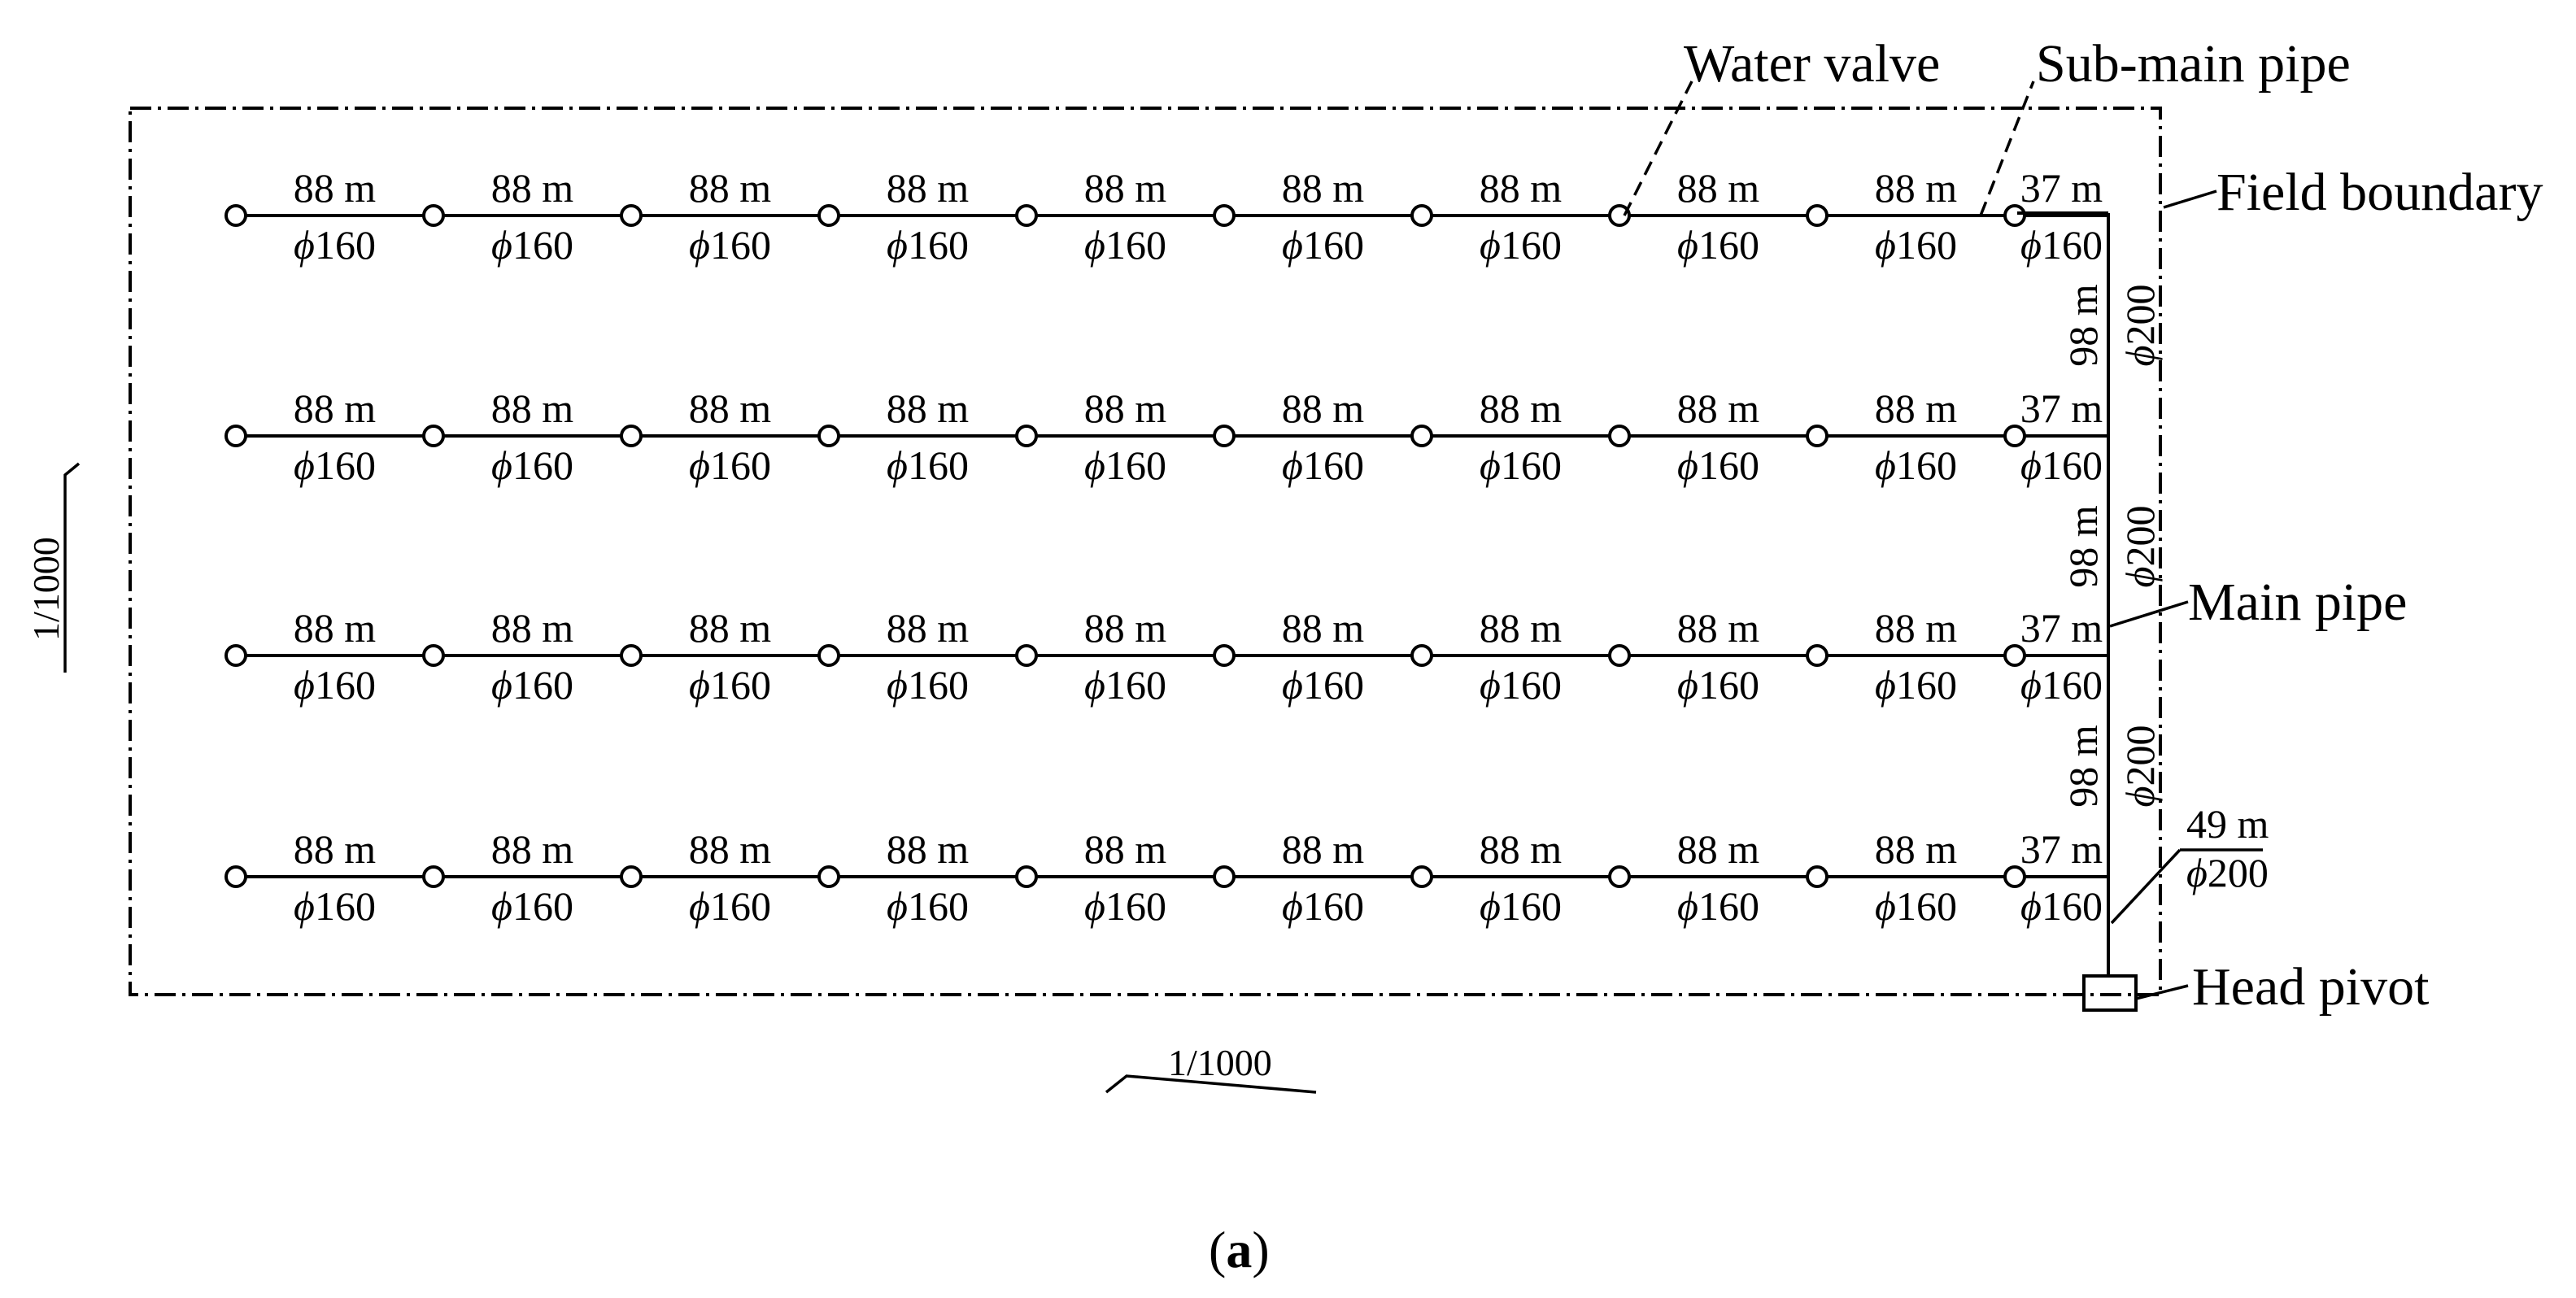 The image size is (2576, 1298). What do you see at coordinates (2149, 614) in the screenshot?
I see `main-pipe-leader` at bounding box center [2149, 614].